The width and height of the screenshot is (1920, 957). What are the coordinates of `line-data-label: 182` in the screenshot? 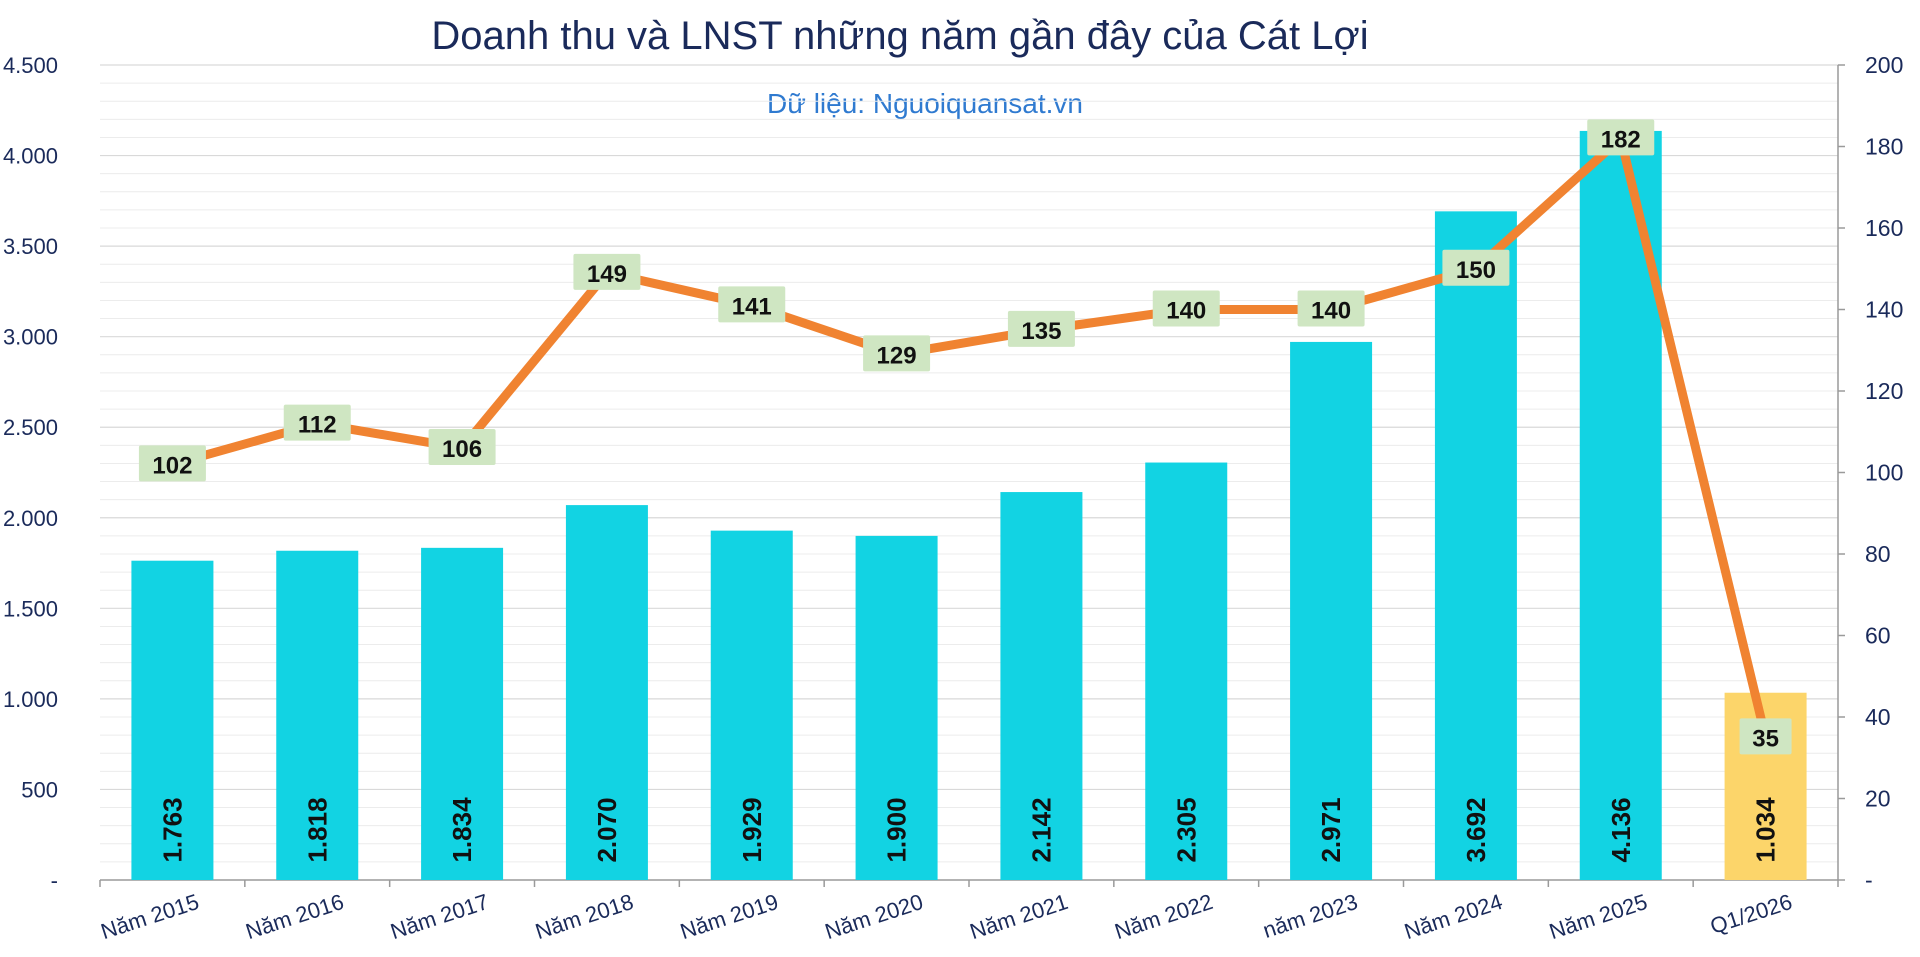 It's located at (1621, 139).